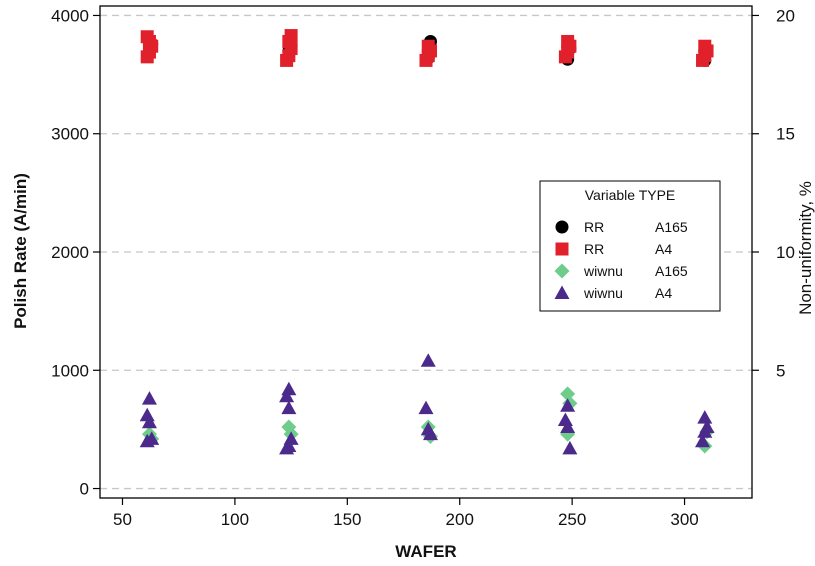 The image size is (815, 566). Describe the element at coordinates (235, 519) in the screenshot. I see `x-tick-label: 100` at that location.